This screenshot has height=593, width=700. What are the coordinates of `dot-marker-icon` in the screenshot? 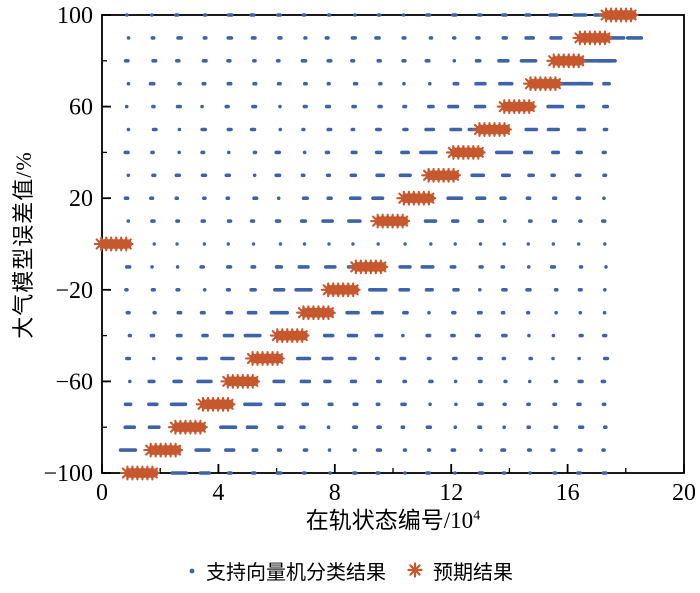 It's located at (192, 571).